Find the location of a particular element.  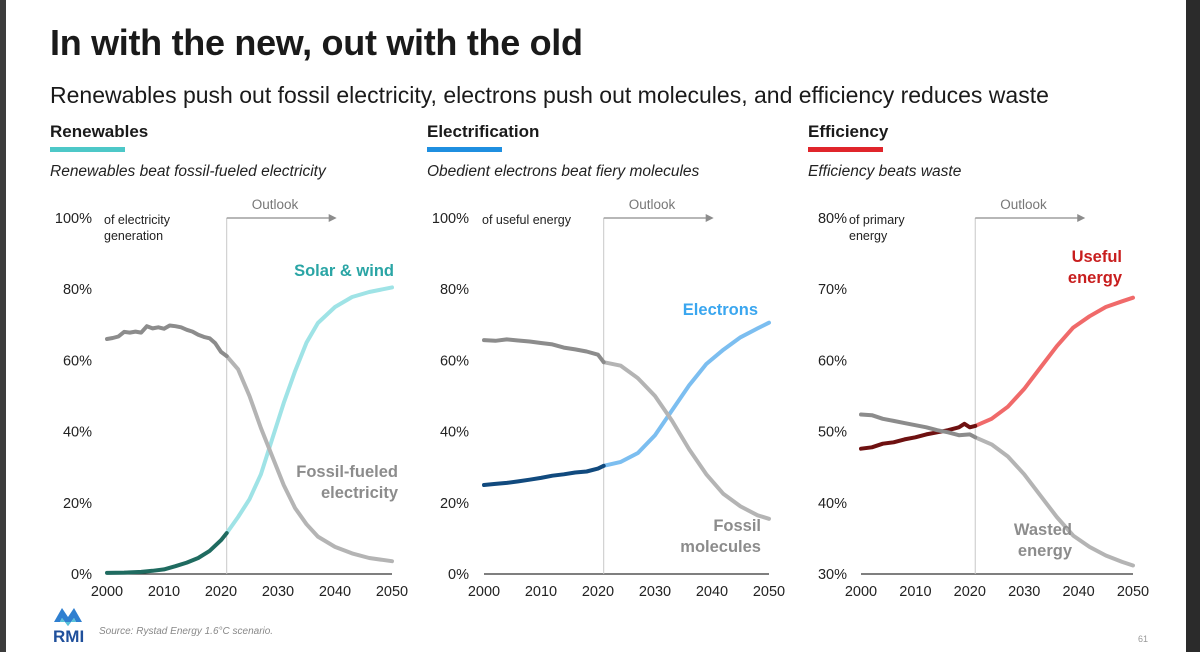

panel-heading-renewables: Renewables is located at coordinates (99, 131).